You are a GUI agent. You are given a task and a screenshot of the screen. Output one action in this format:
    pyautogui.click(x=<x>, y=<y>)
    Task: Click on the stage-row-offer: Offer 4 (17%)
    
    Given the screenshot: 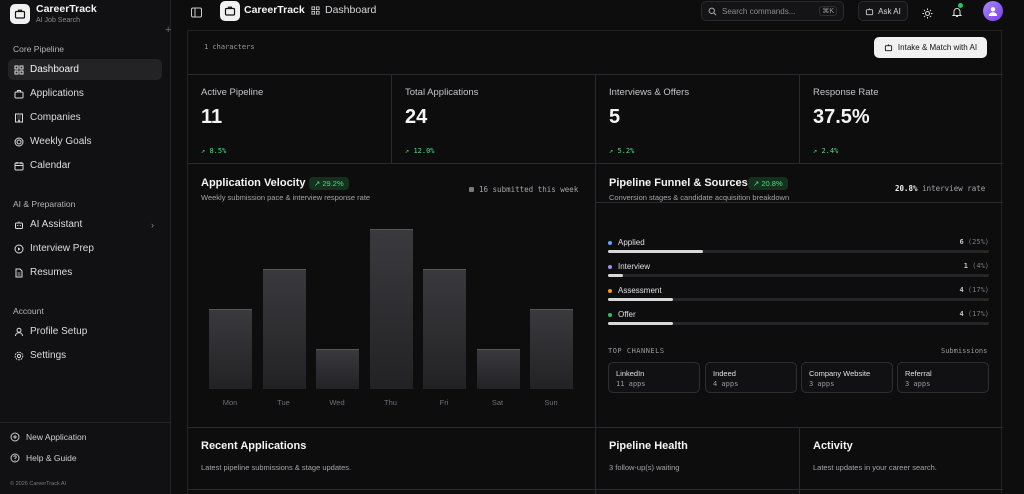 What is the action you would take?
    pyautogui.click(x=798, y=320)
    